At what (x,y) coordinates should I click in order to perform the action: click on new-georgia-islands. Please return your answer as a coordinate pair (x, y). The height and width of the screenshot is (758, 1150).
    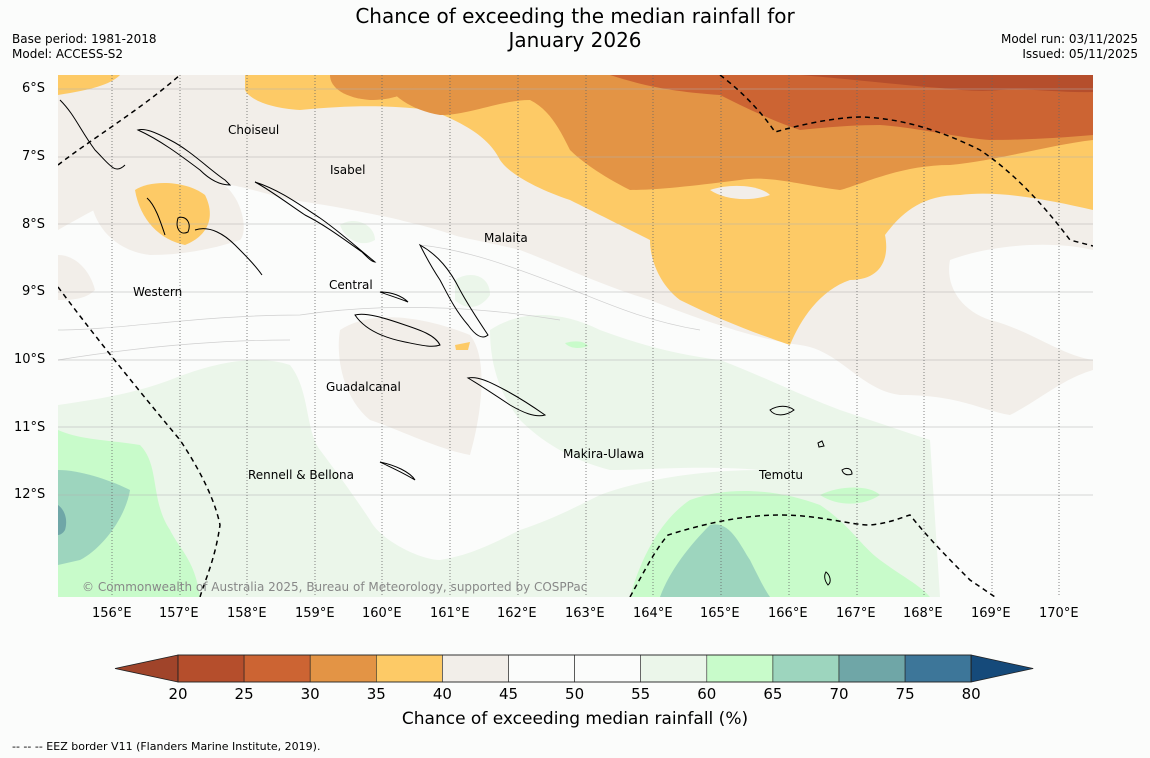
    Looking at the image, I should click on (204, 236).